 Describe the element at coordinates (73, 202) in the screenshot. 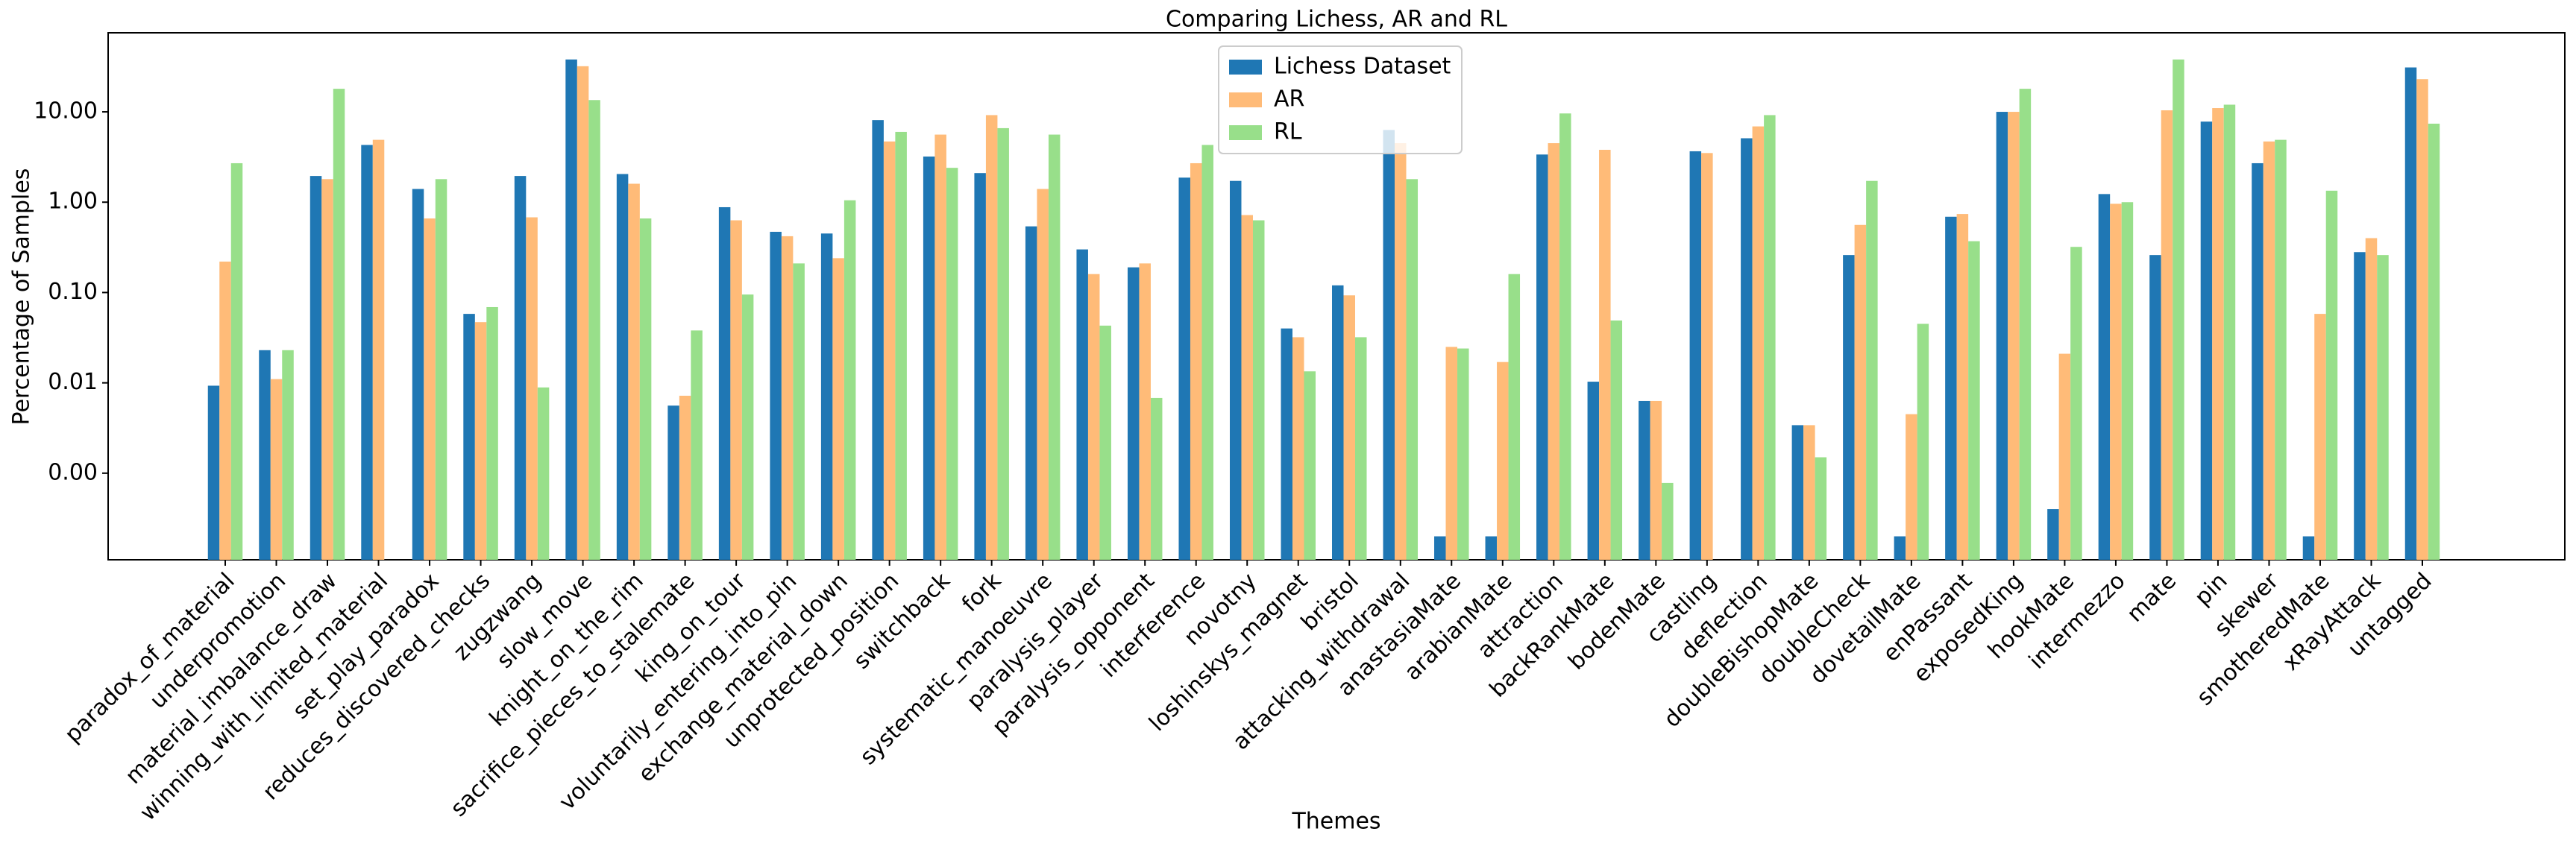

I see `y-tick-label: 1.00` at that location.